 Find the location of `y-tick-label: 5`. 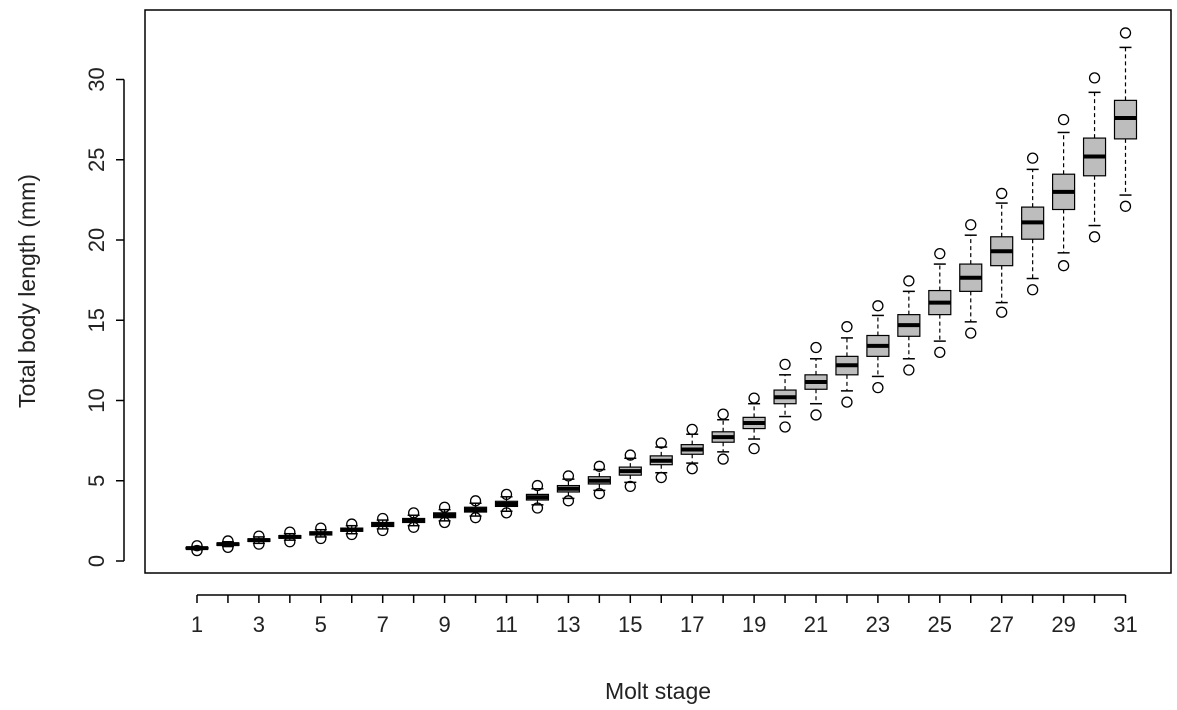

y-tick-label: 5 is located at coordinates (96, 481).